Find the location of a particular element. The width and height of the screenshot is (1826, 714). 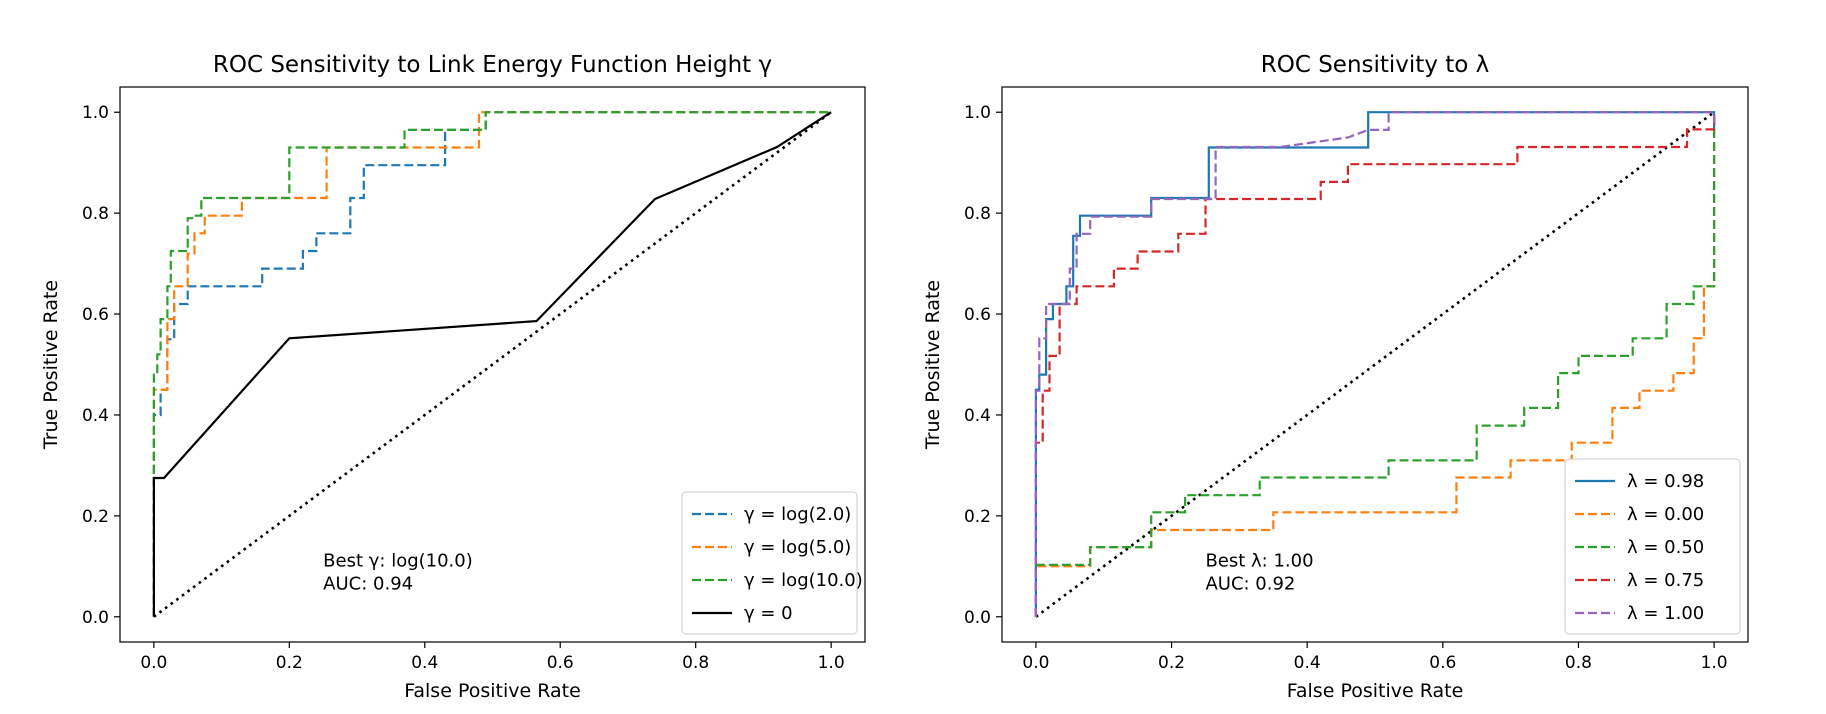

legend-label-4: γ = 0 is located at coordinates (768, 613).